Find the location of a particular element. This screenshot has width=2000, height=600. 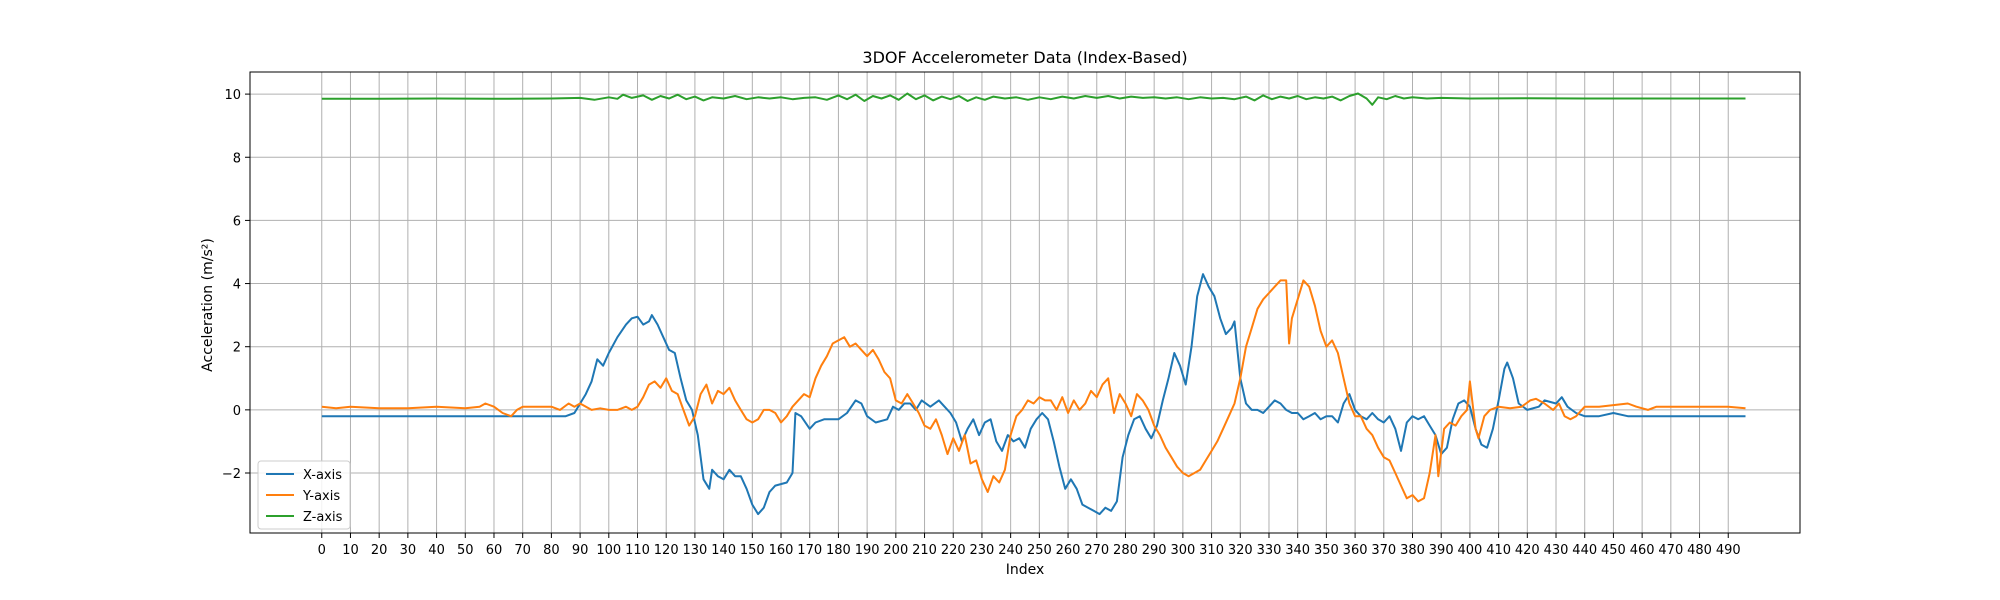

x-tick-label: 140 is located at coordinates (723, 550).